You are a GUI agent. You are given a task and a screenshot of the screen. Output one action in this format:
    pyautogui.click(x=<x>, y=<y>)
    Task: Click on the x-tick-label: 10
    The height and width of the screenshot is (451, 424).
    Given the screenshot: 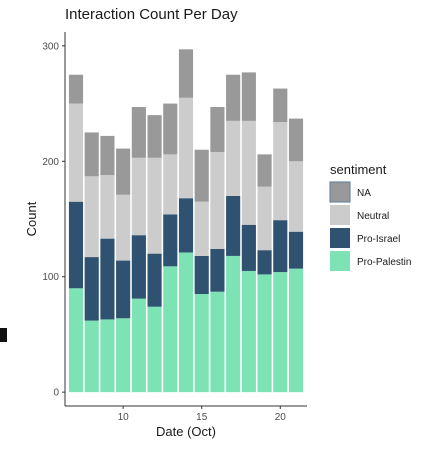 What is the action you would take?
    pyautogui.click(x=124, y=417)
    